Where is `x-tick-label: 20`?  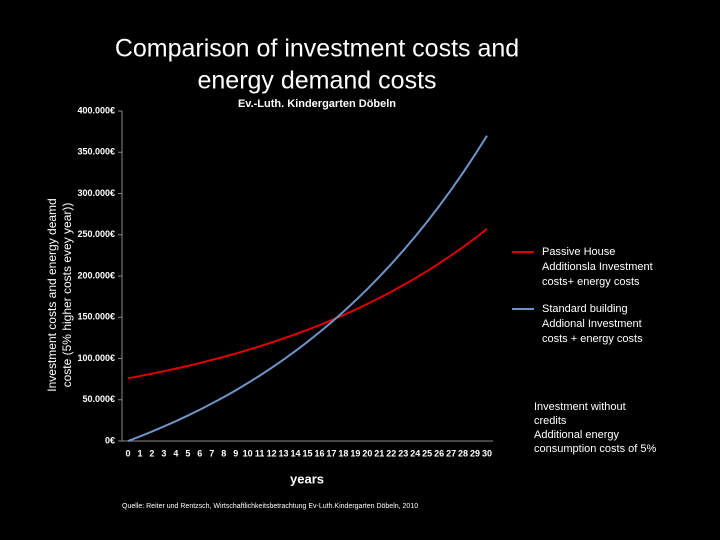
x-tick-label: 20 is located at coordinates (367, 453).